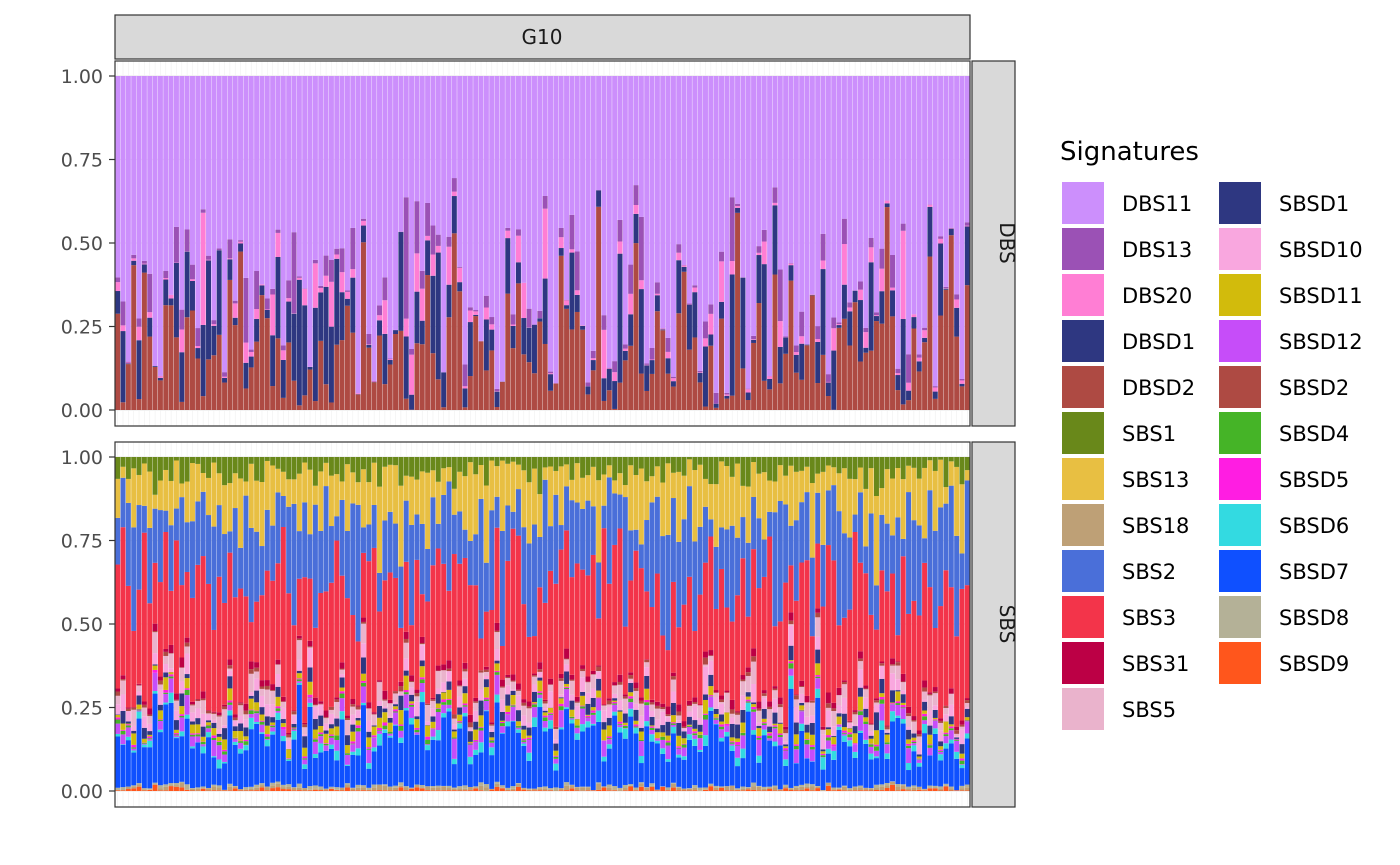 Image resolution: width=1400 pixels, height=865 pixels. What do you see at coordinates (663, 202) in the screenshot?
I see `dbs-bar-segment-dbs11` at bounding box center [663, 202].